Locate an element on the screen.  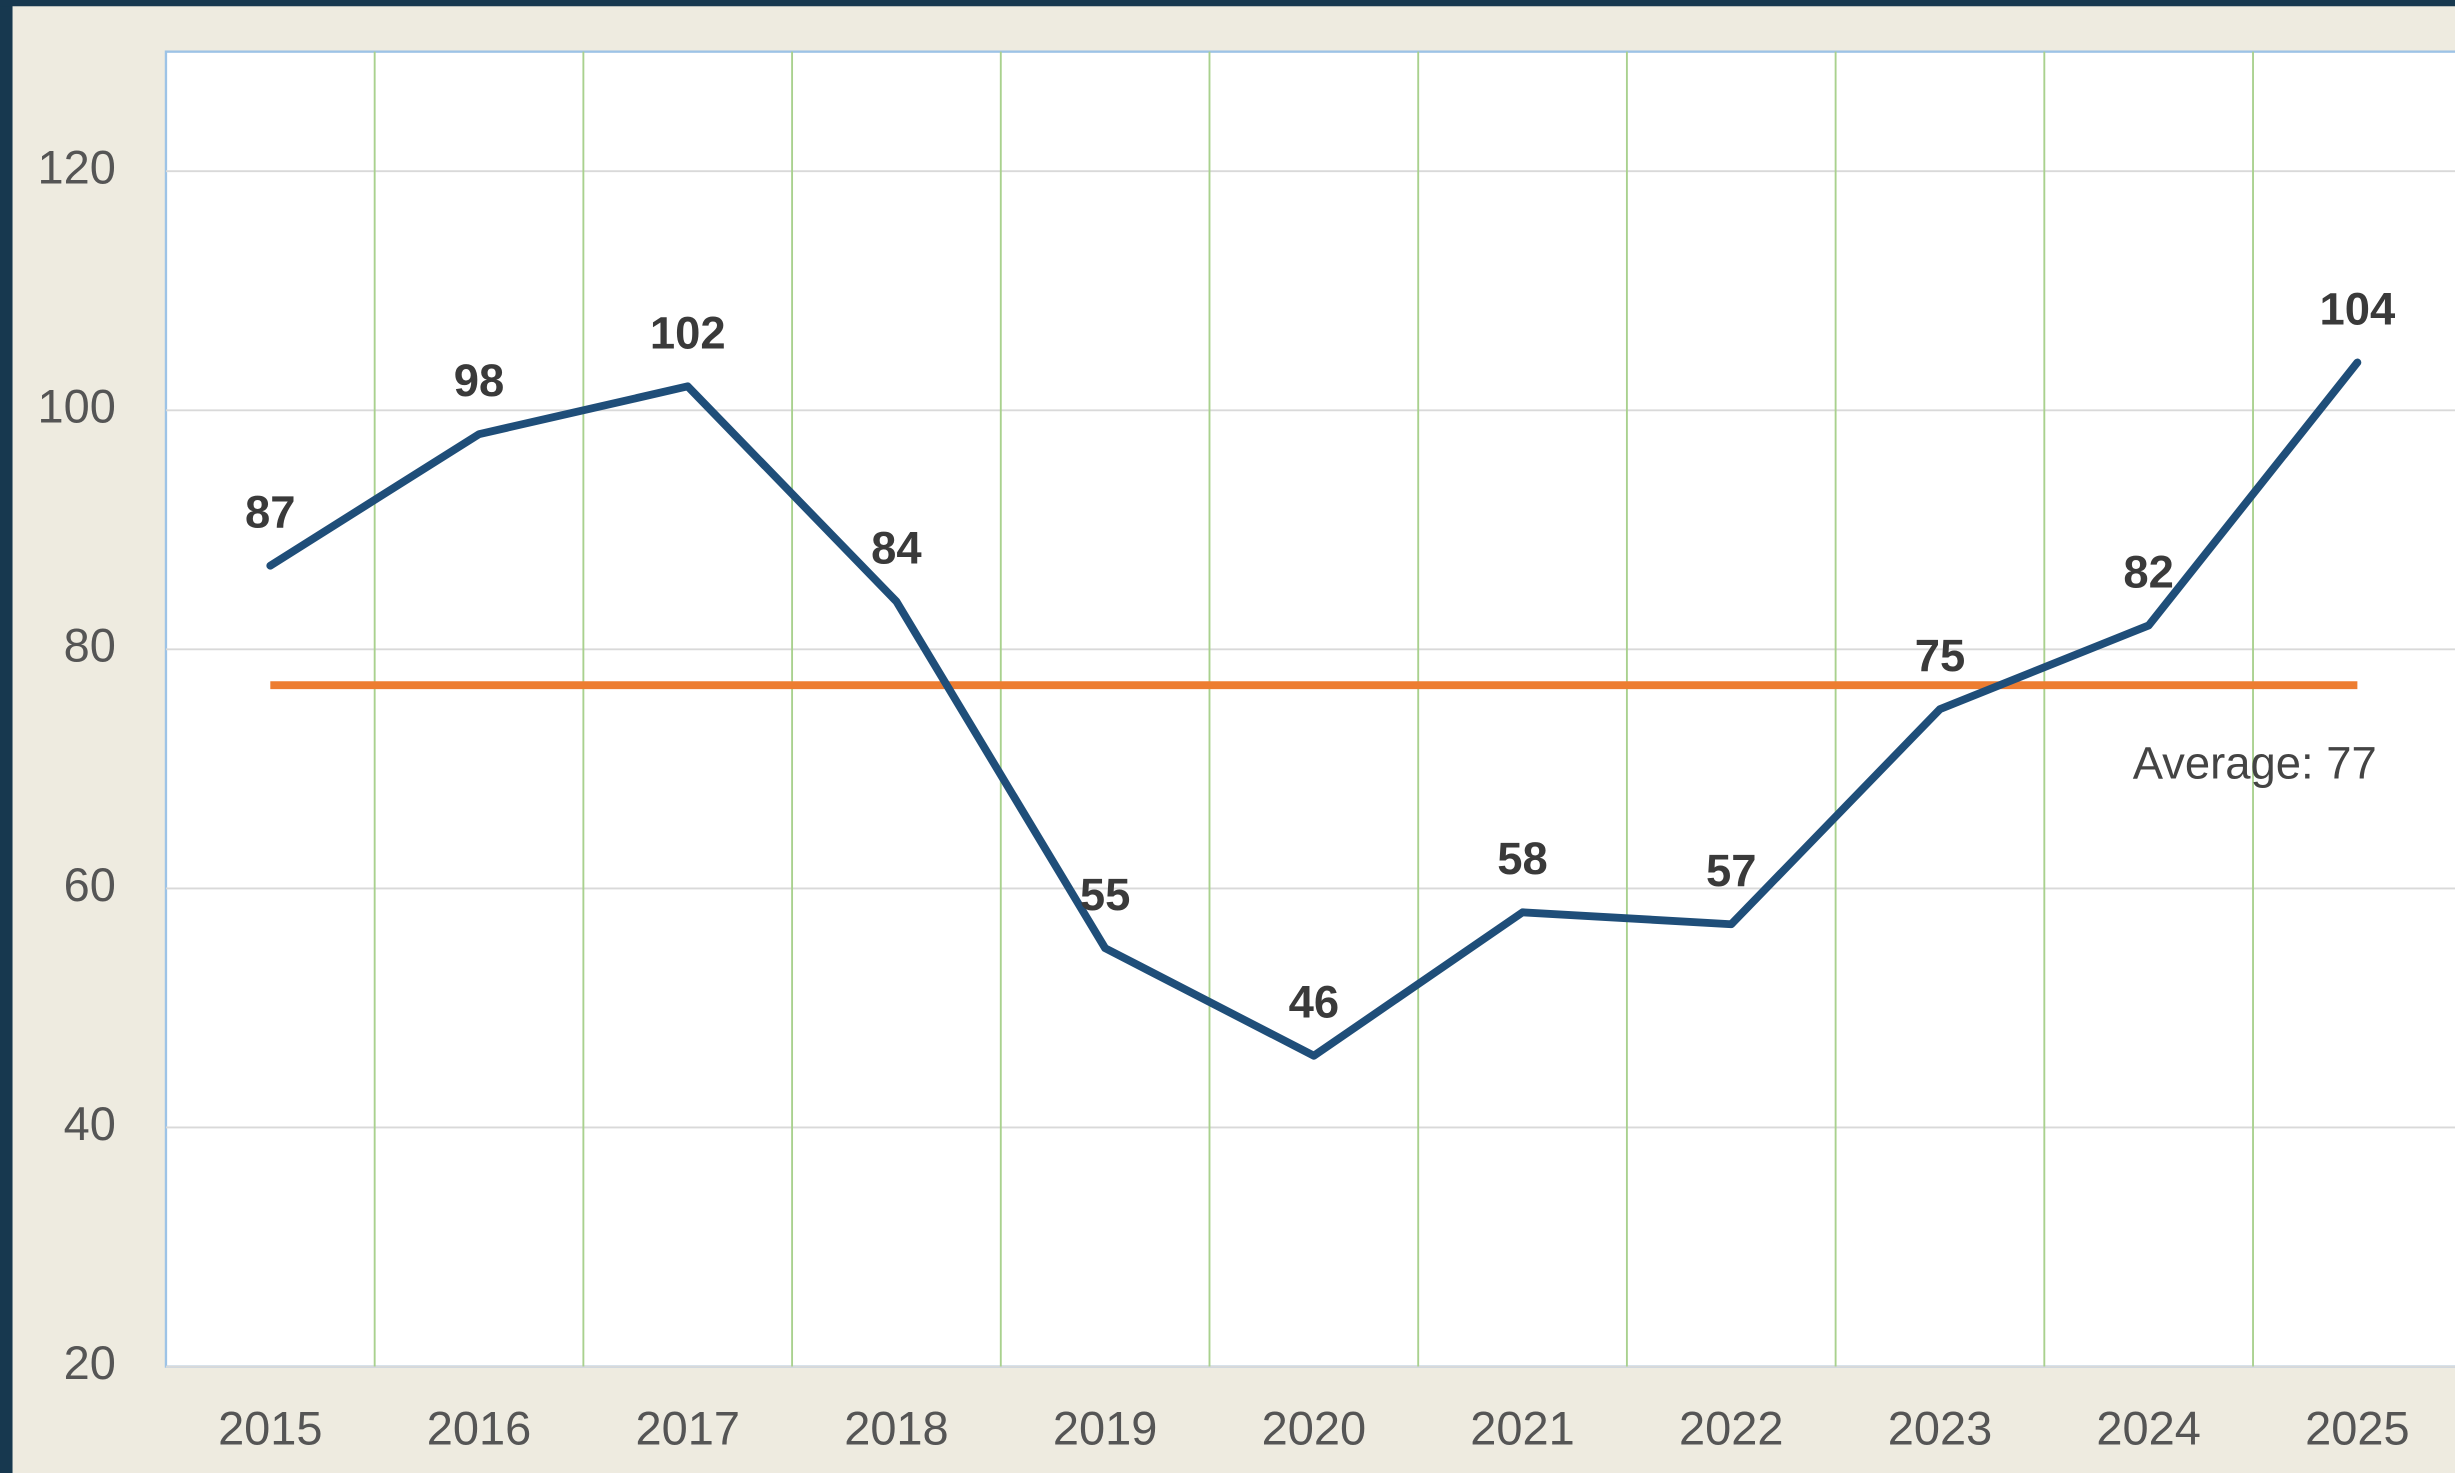
x-tick-label: 2025 is located at coordinates (2357, 1428).